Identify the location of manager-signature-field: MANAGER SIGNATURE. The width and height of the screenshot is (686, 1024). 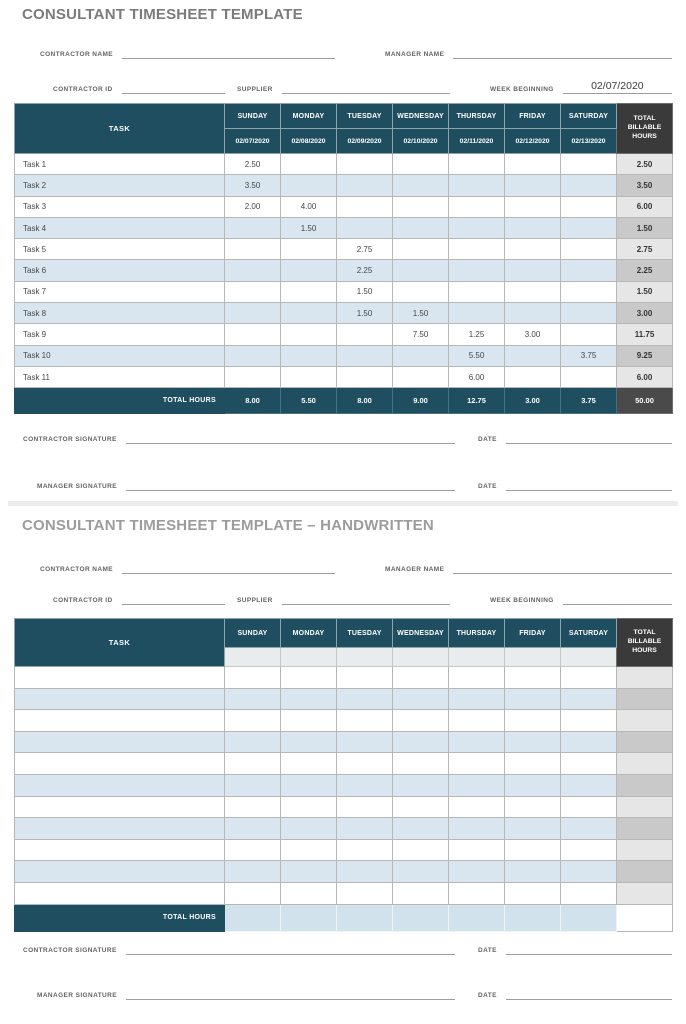
(246, 483).